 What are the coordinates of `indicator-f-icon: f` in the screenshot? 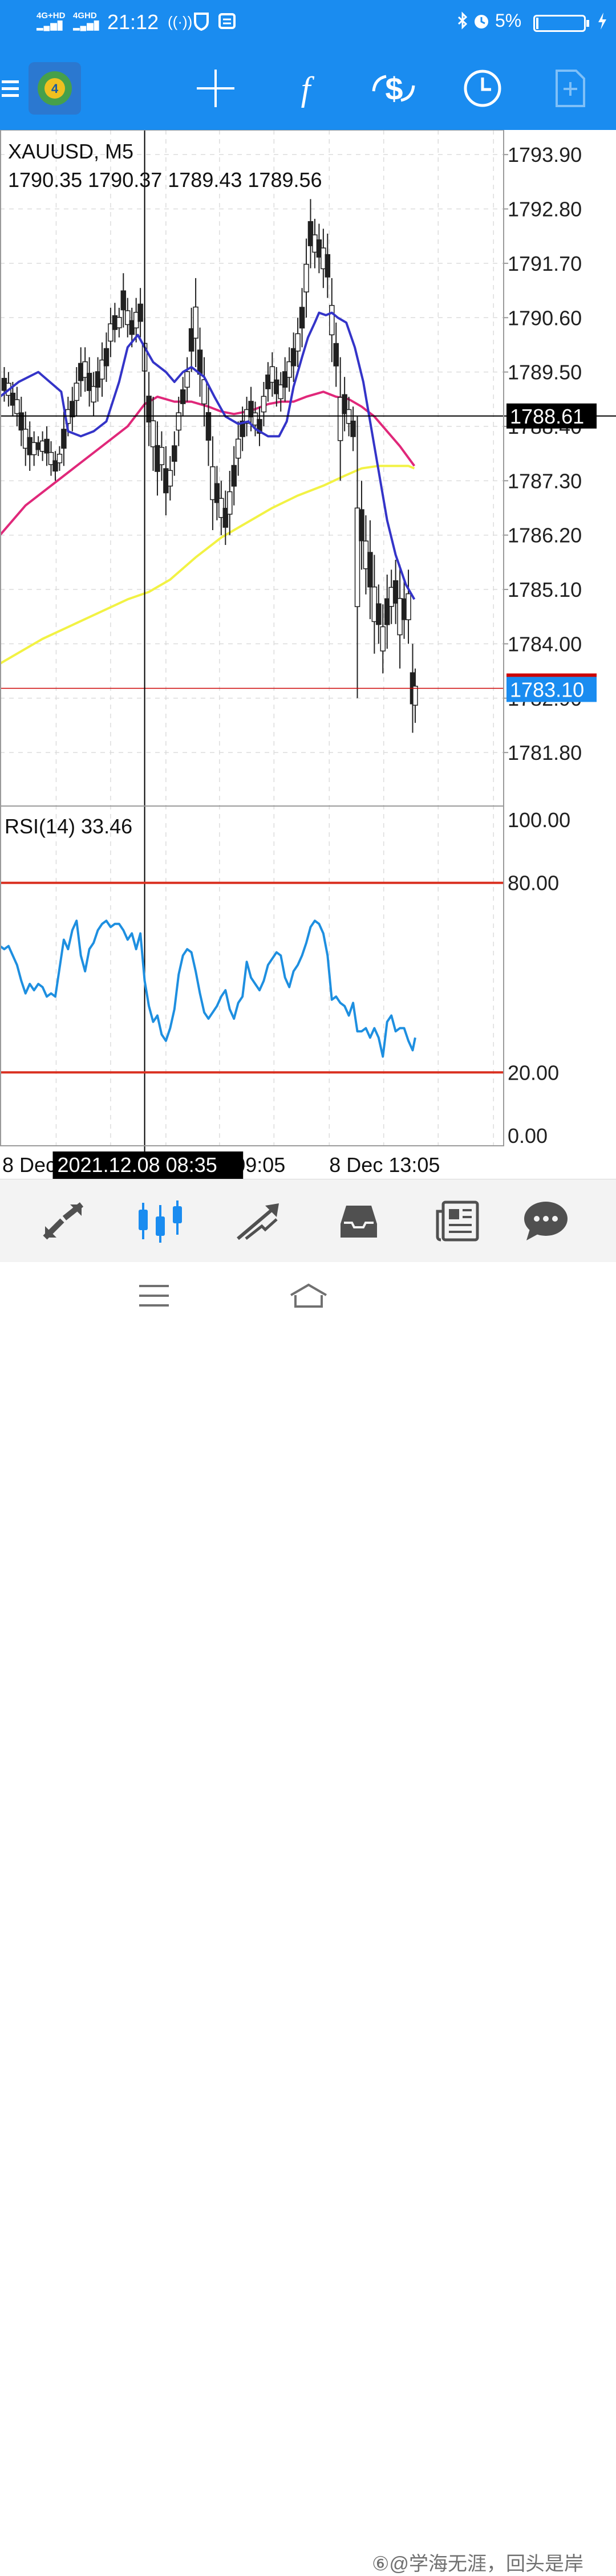 It's located at (306, 88).